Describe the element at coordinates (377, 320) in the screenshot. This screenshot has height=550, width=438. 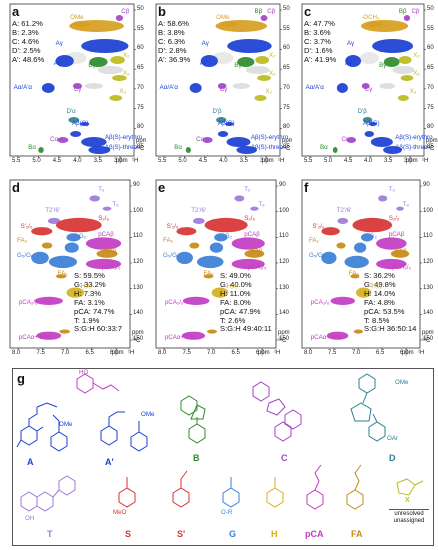
I see `stat-line: T: 8.5%` at that location.